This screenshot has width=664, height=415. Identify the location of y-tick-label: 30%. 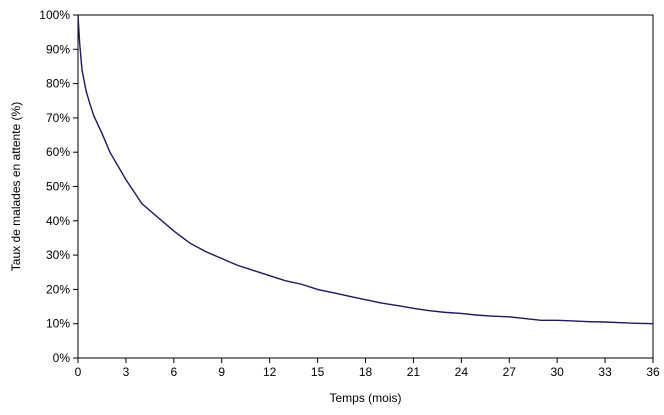
(58, 255).